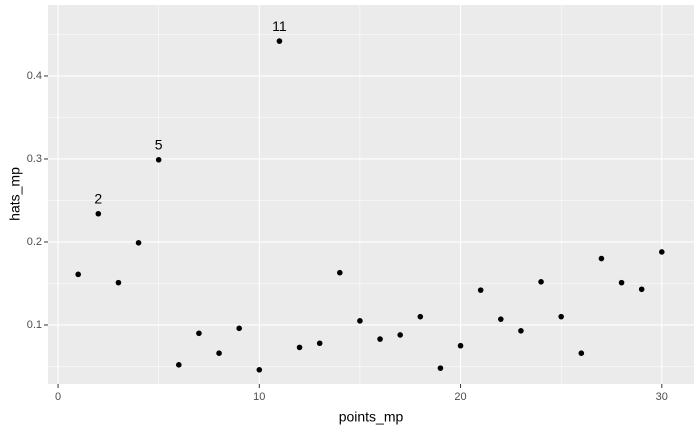  I want to click on x-tick-label: 30, so click(662, 397).